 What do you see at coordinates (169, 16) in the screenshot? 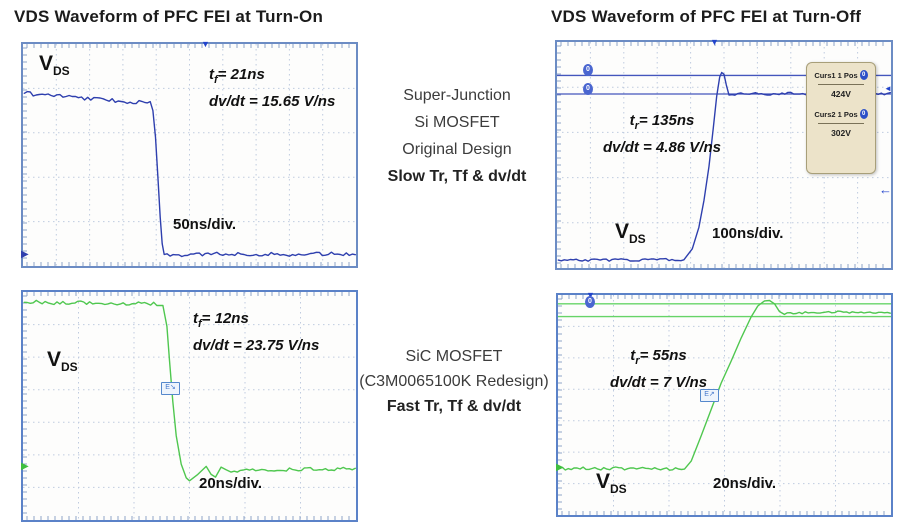
I see `title-turn-on: VDS Waveform of PFC FEI at Turn-On` at bounding box center [169, 16].